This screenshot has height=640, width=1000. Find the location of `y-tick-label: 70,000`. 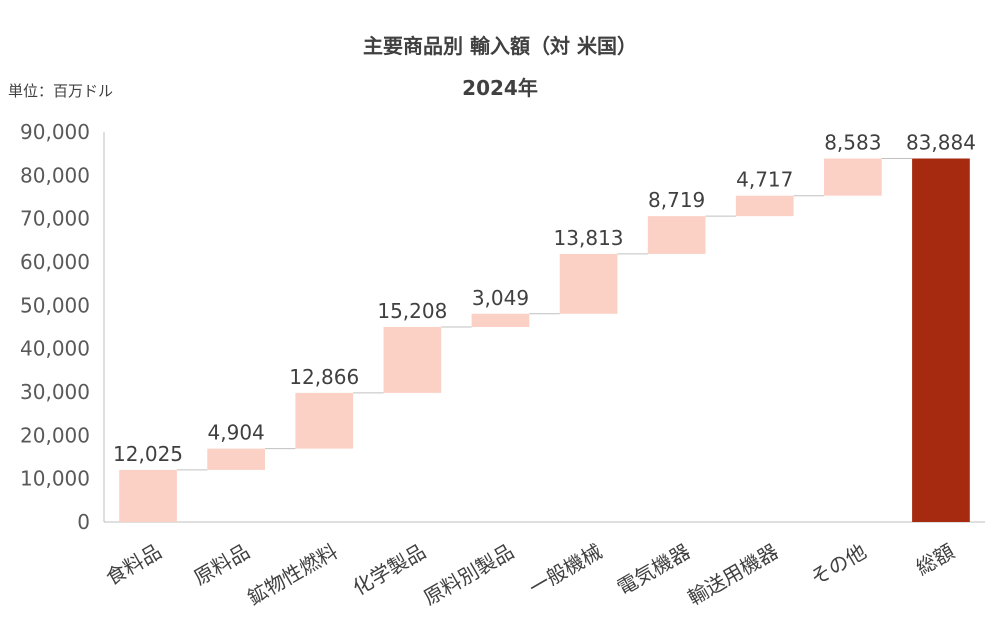

y-tick-label: 70,000 is located at coordinates (55, 219).